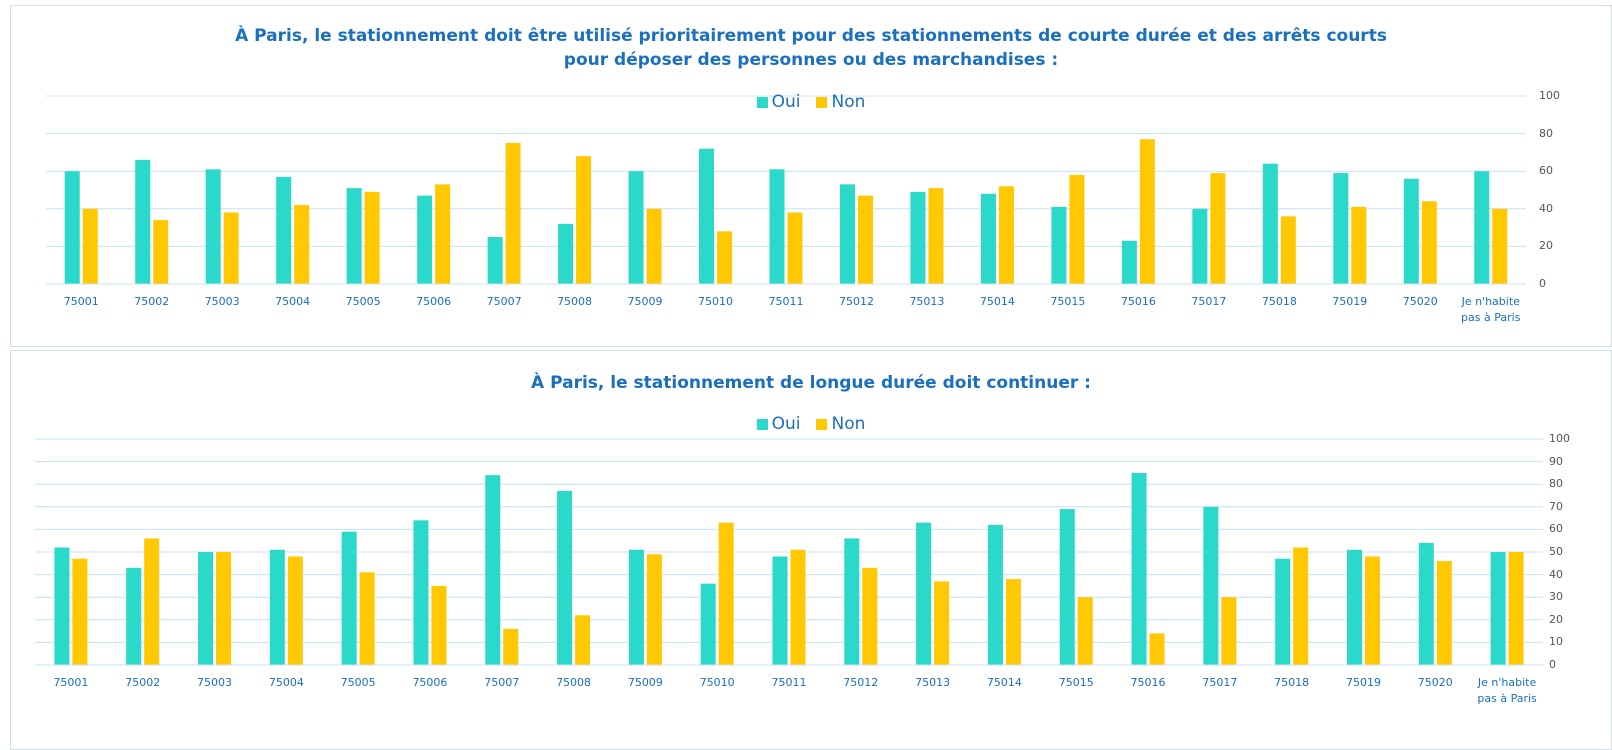  Describe the element at coordinates (786, 301) in the screenshot. I see `x-tick-label: 75011` at that location.